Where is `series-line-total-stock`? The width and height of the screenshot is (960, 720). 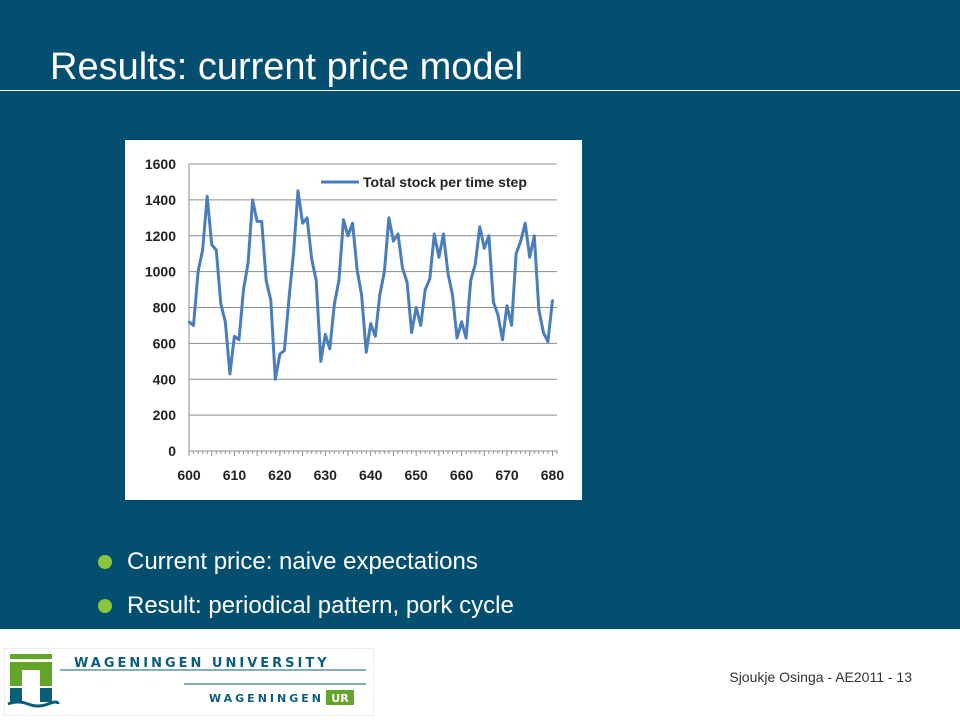
series-line-total-stock is located at coordinates (371, 285).